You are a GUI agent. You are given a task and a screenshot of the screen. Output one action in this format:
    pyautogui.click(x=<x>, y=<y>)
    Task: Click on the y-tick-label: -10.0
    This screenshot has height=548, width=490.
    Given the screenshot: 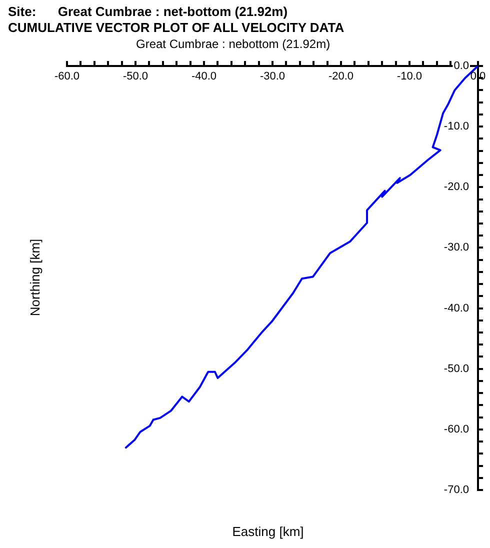 What is the action you would take?
    pyautogui.click(x=456, y=126)
    